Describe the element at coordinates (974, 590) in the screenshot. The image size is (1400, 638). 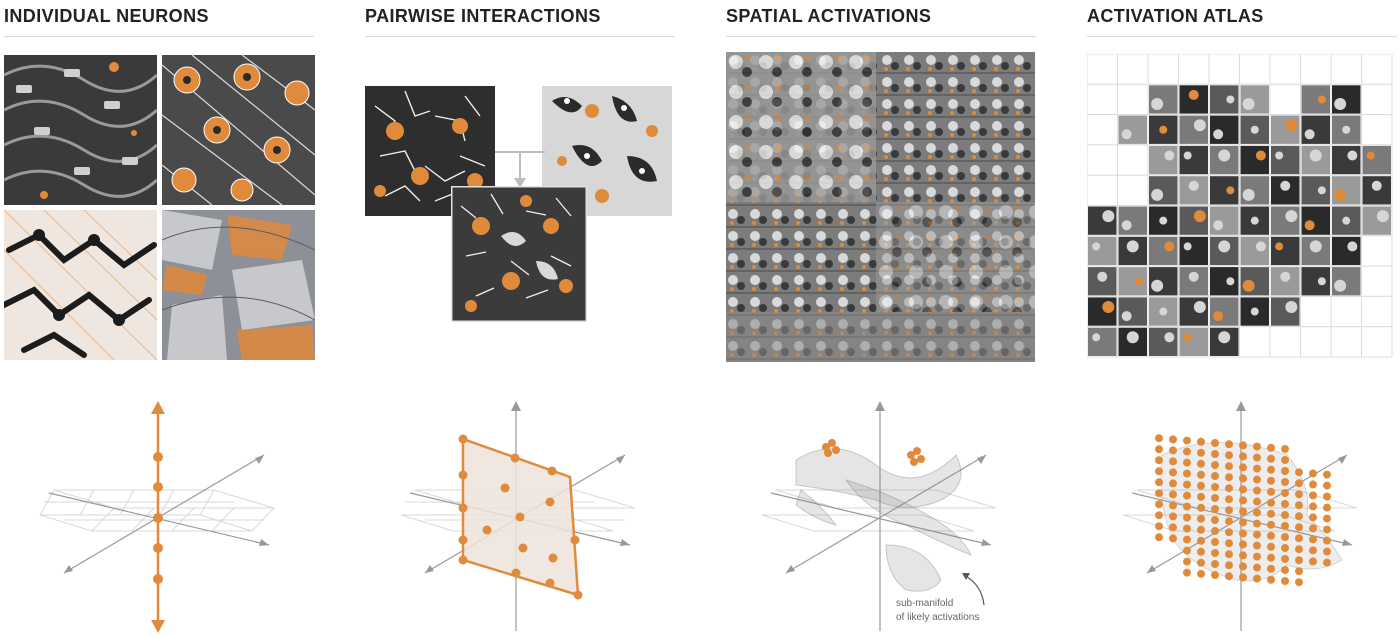
I see `annotation-arrow` at that location.